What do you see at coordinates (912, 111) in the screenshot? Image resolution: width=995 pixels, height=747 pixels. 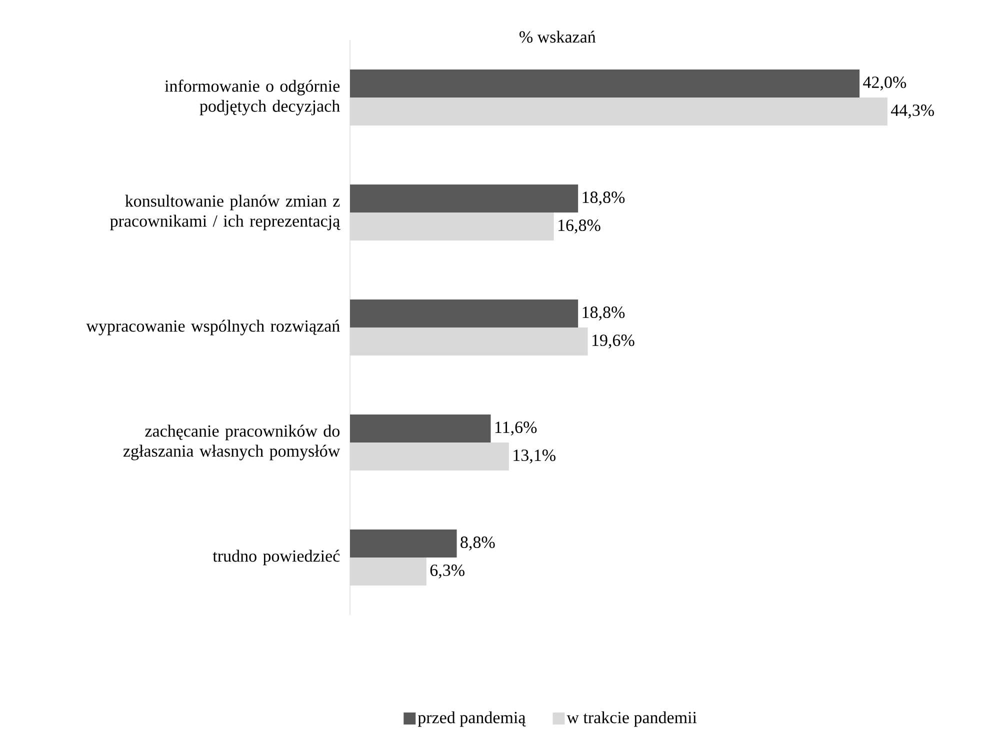 I see `data-label: 44,3%` at bounding box center [912, 111].